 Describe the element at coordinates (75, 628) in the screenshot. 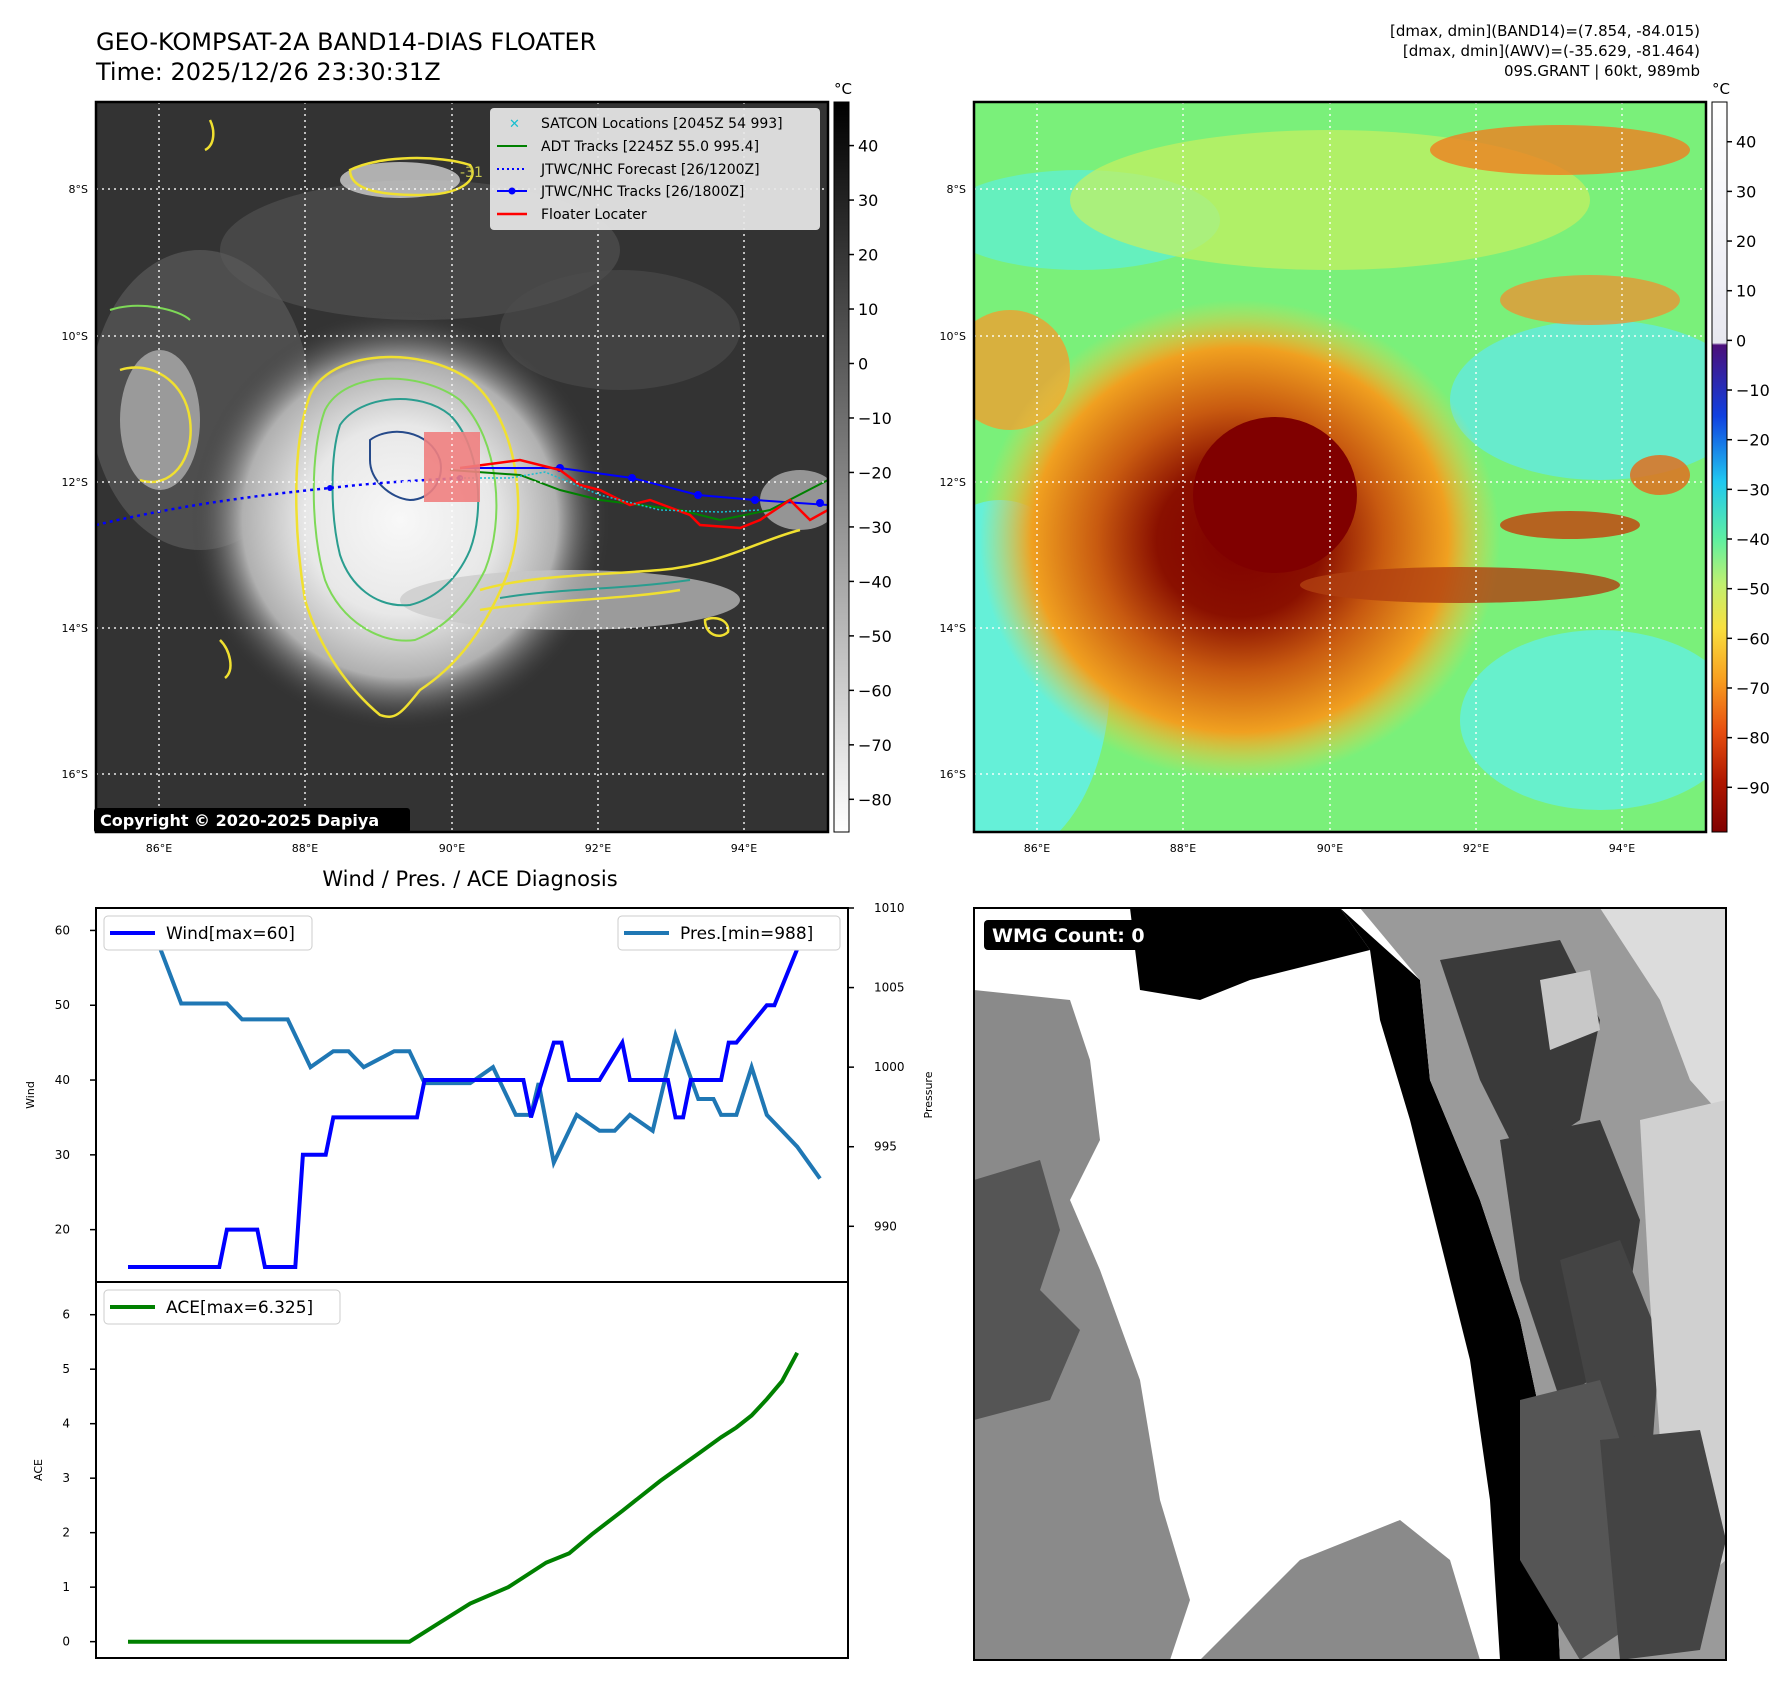

I see `ir-lat-label: 14°S` at that location.